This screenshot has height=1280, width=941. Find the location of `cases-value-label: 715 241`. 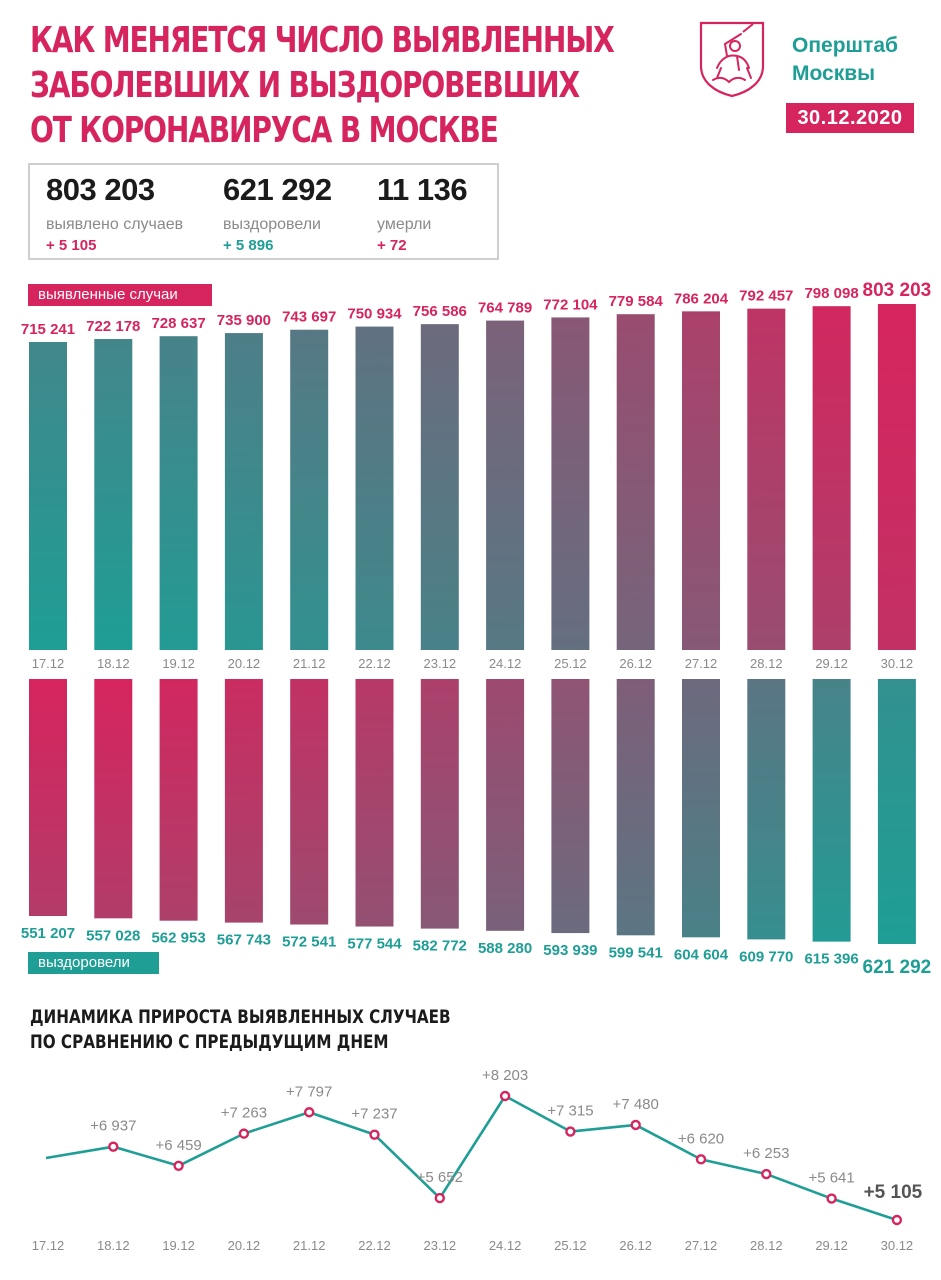

cases-value-label: 715 241 is located at coordinates (48, 329).